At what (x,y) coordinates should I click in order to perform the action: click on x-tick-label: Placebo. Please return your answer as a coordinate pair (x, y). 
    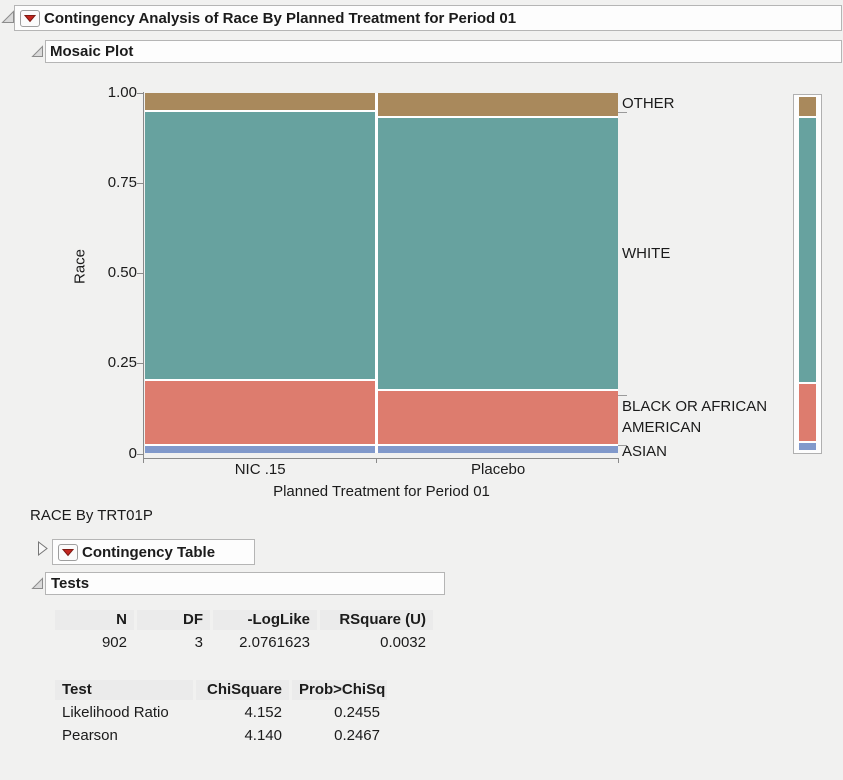
    Looking at the image, I should click on (498, 469).